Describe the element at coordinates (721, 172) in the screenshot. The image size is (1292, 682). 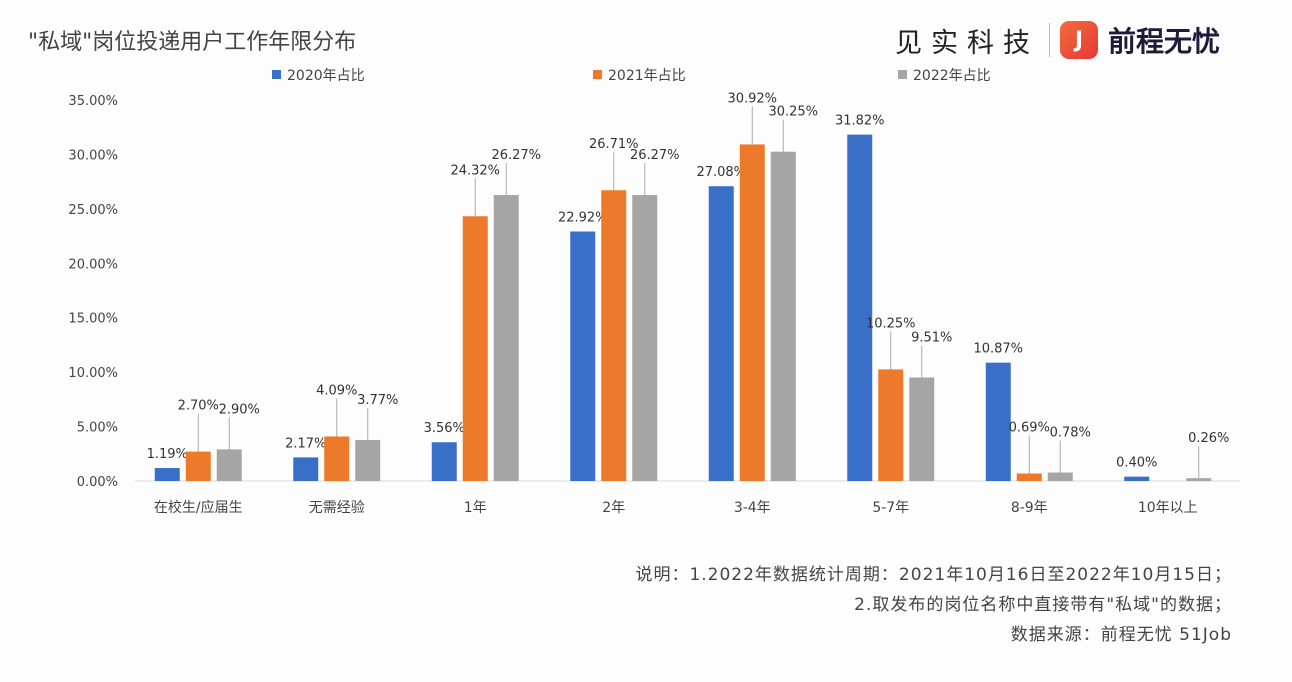
I see `data-label: 27.08%` at that location.